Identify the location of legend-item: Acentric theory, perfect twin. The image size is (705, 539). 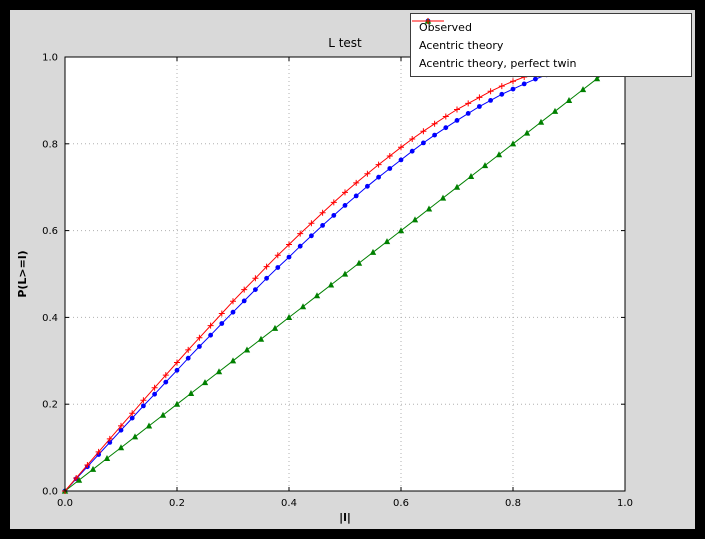
(547, 44).